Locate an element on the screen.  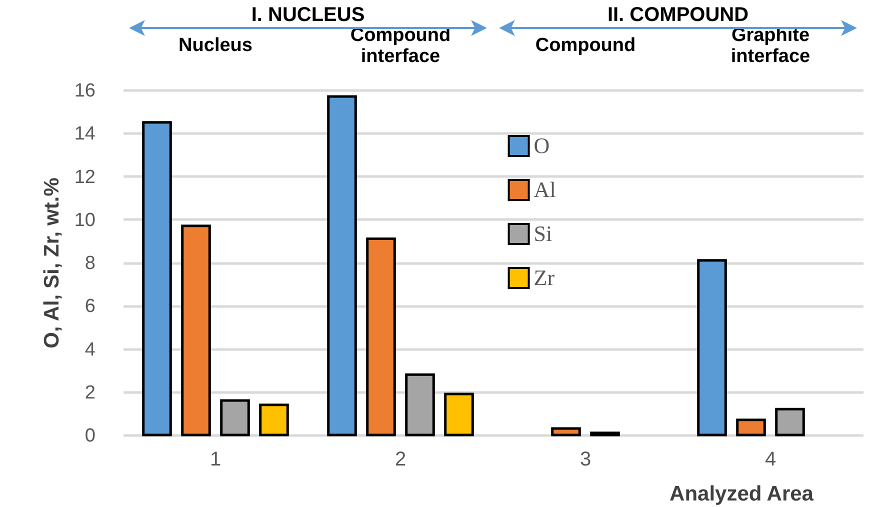
y-tick-label: 2 is located at coordinates (90, 393).